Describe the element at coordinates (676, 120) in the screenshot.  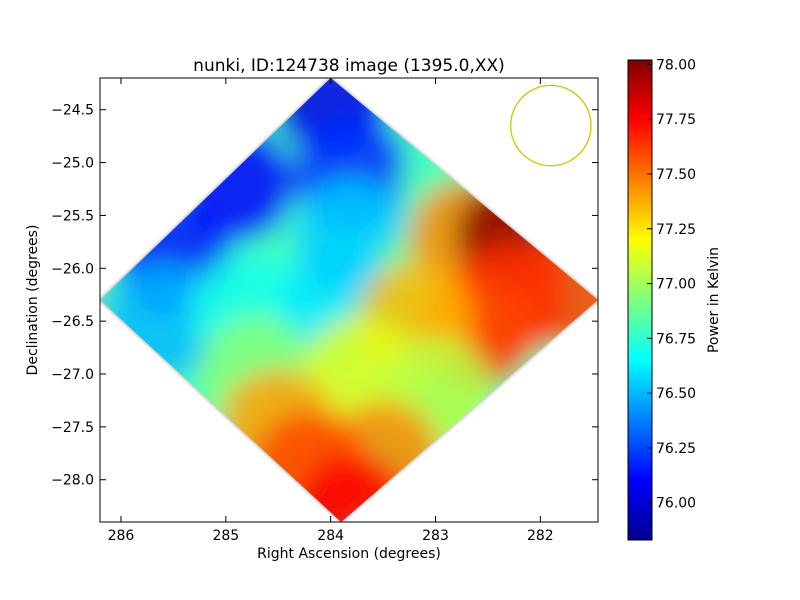
I see `colorbar-tick-label: 77.75` at that location.